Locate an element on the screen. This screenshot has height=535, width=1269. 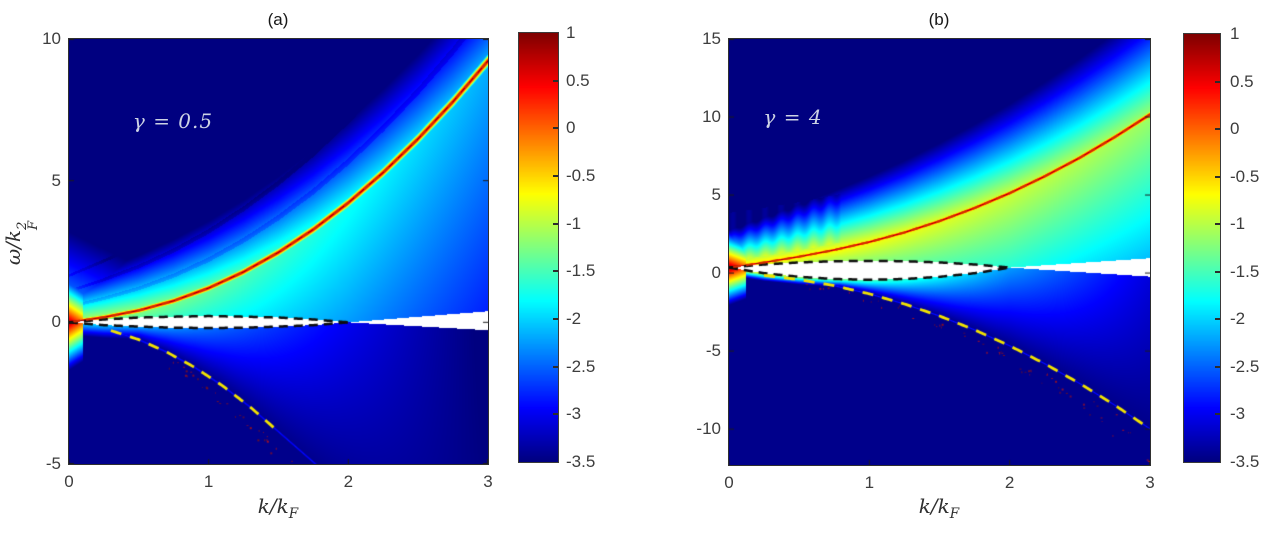
y-tick-label-b: 0 is located at coordinates (716, 273).